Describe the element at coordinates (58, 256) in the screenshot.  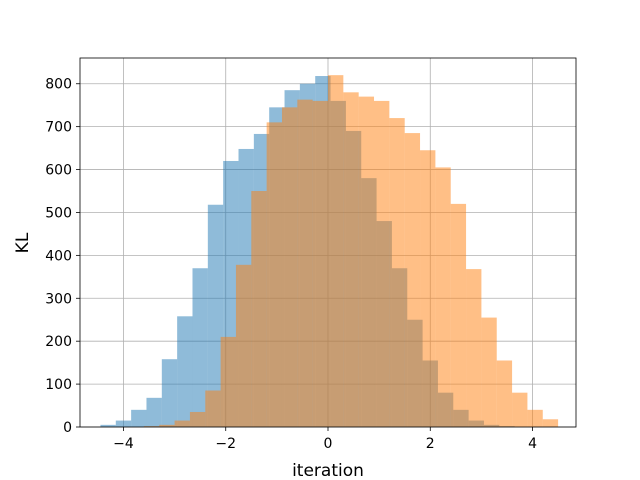
I see `y-tick-label-4: 400` at that location.